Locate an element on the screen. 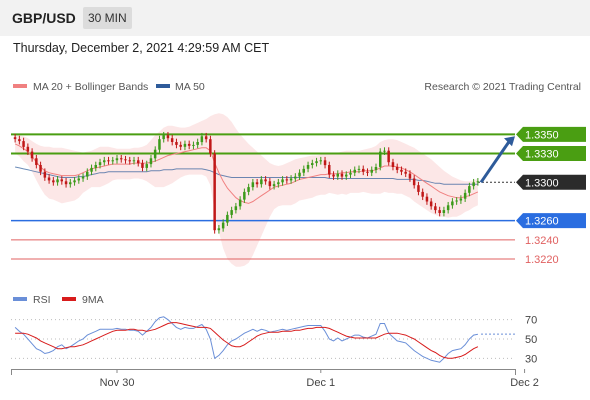 The width and height of the screenshot is (590, 400). rsi-legend: RSI 9MA is located at coordinates (58, 300).